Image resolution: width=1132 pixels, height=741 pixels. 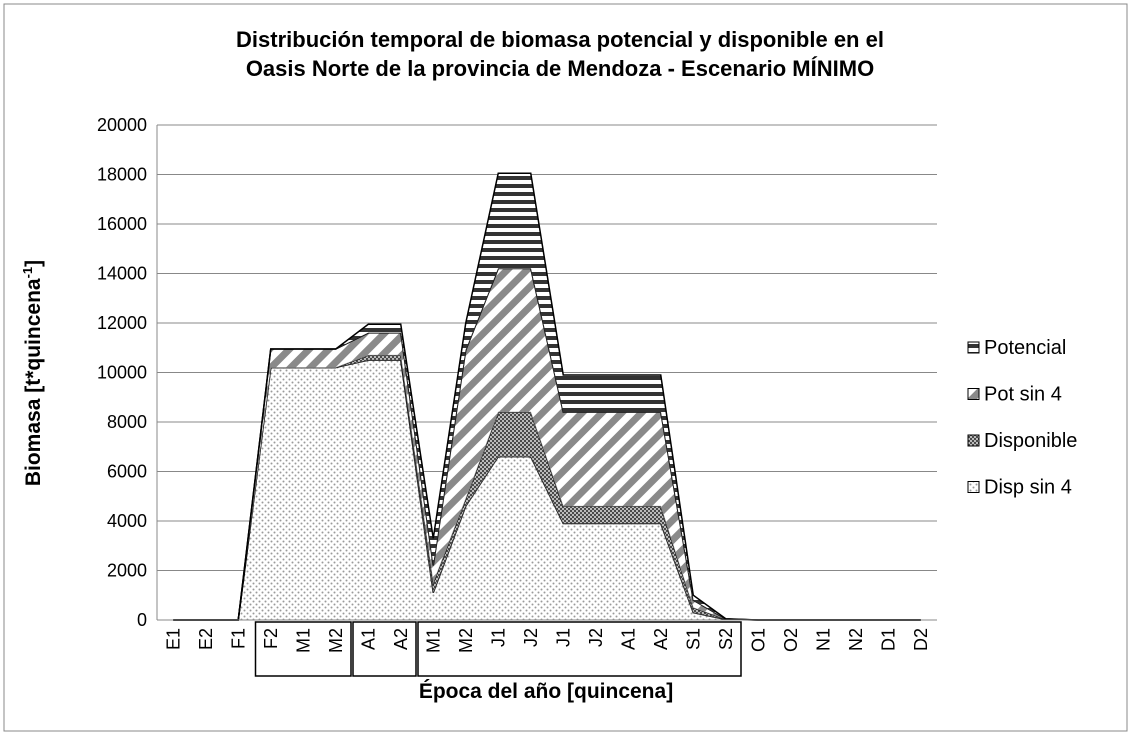 What do you see at coordinates (693, 639) in the screenshot?
I see `x-tick-label: S1` at bounding box center [693, 639].